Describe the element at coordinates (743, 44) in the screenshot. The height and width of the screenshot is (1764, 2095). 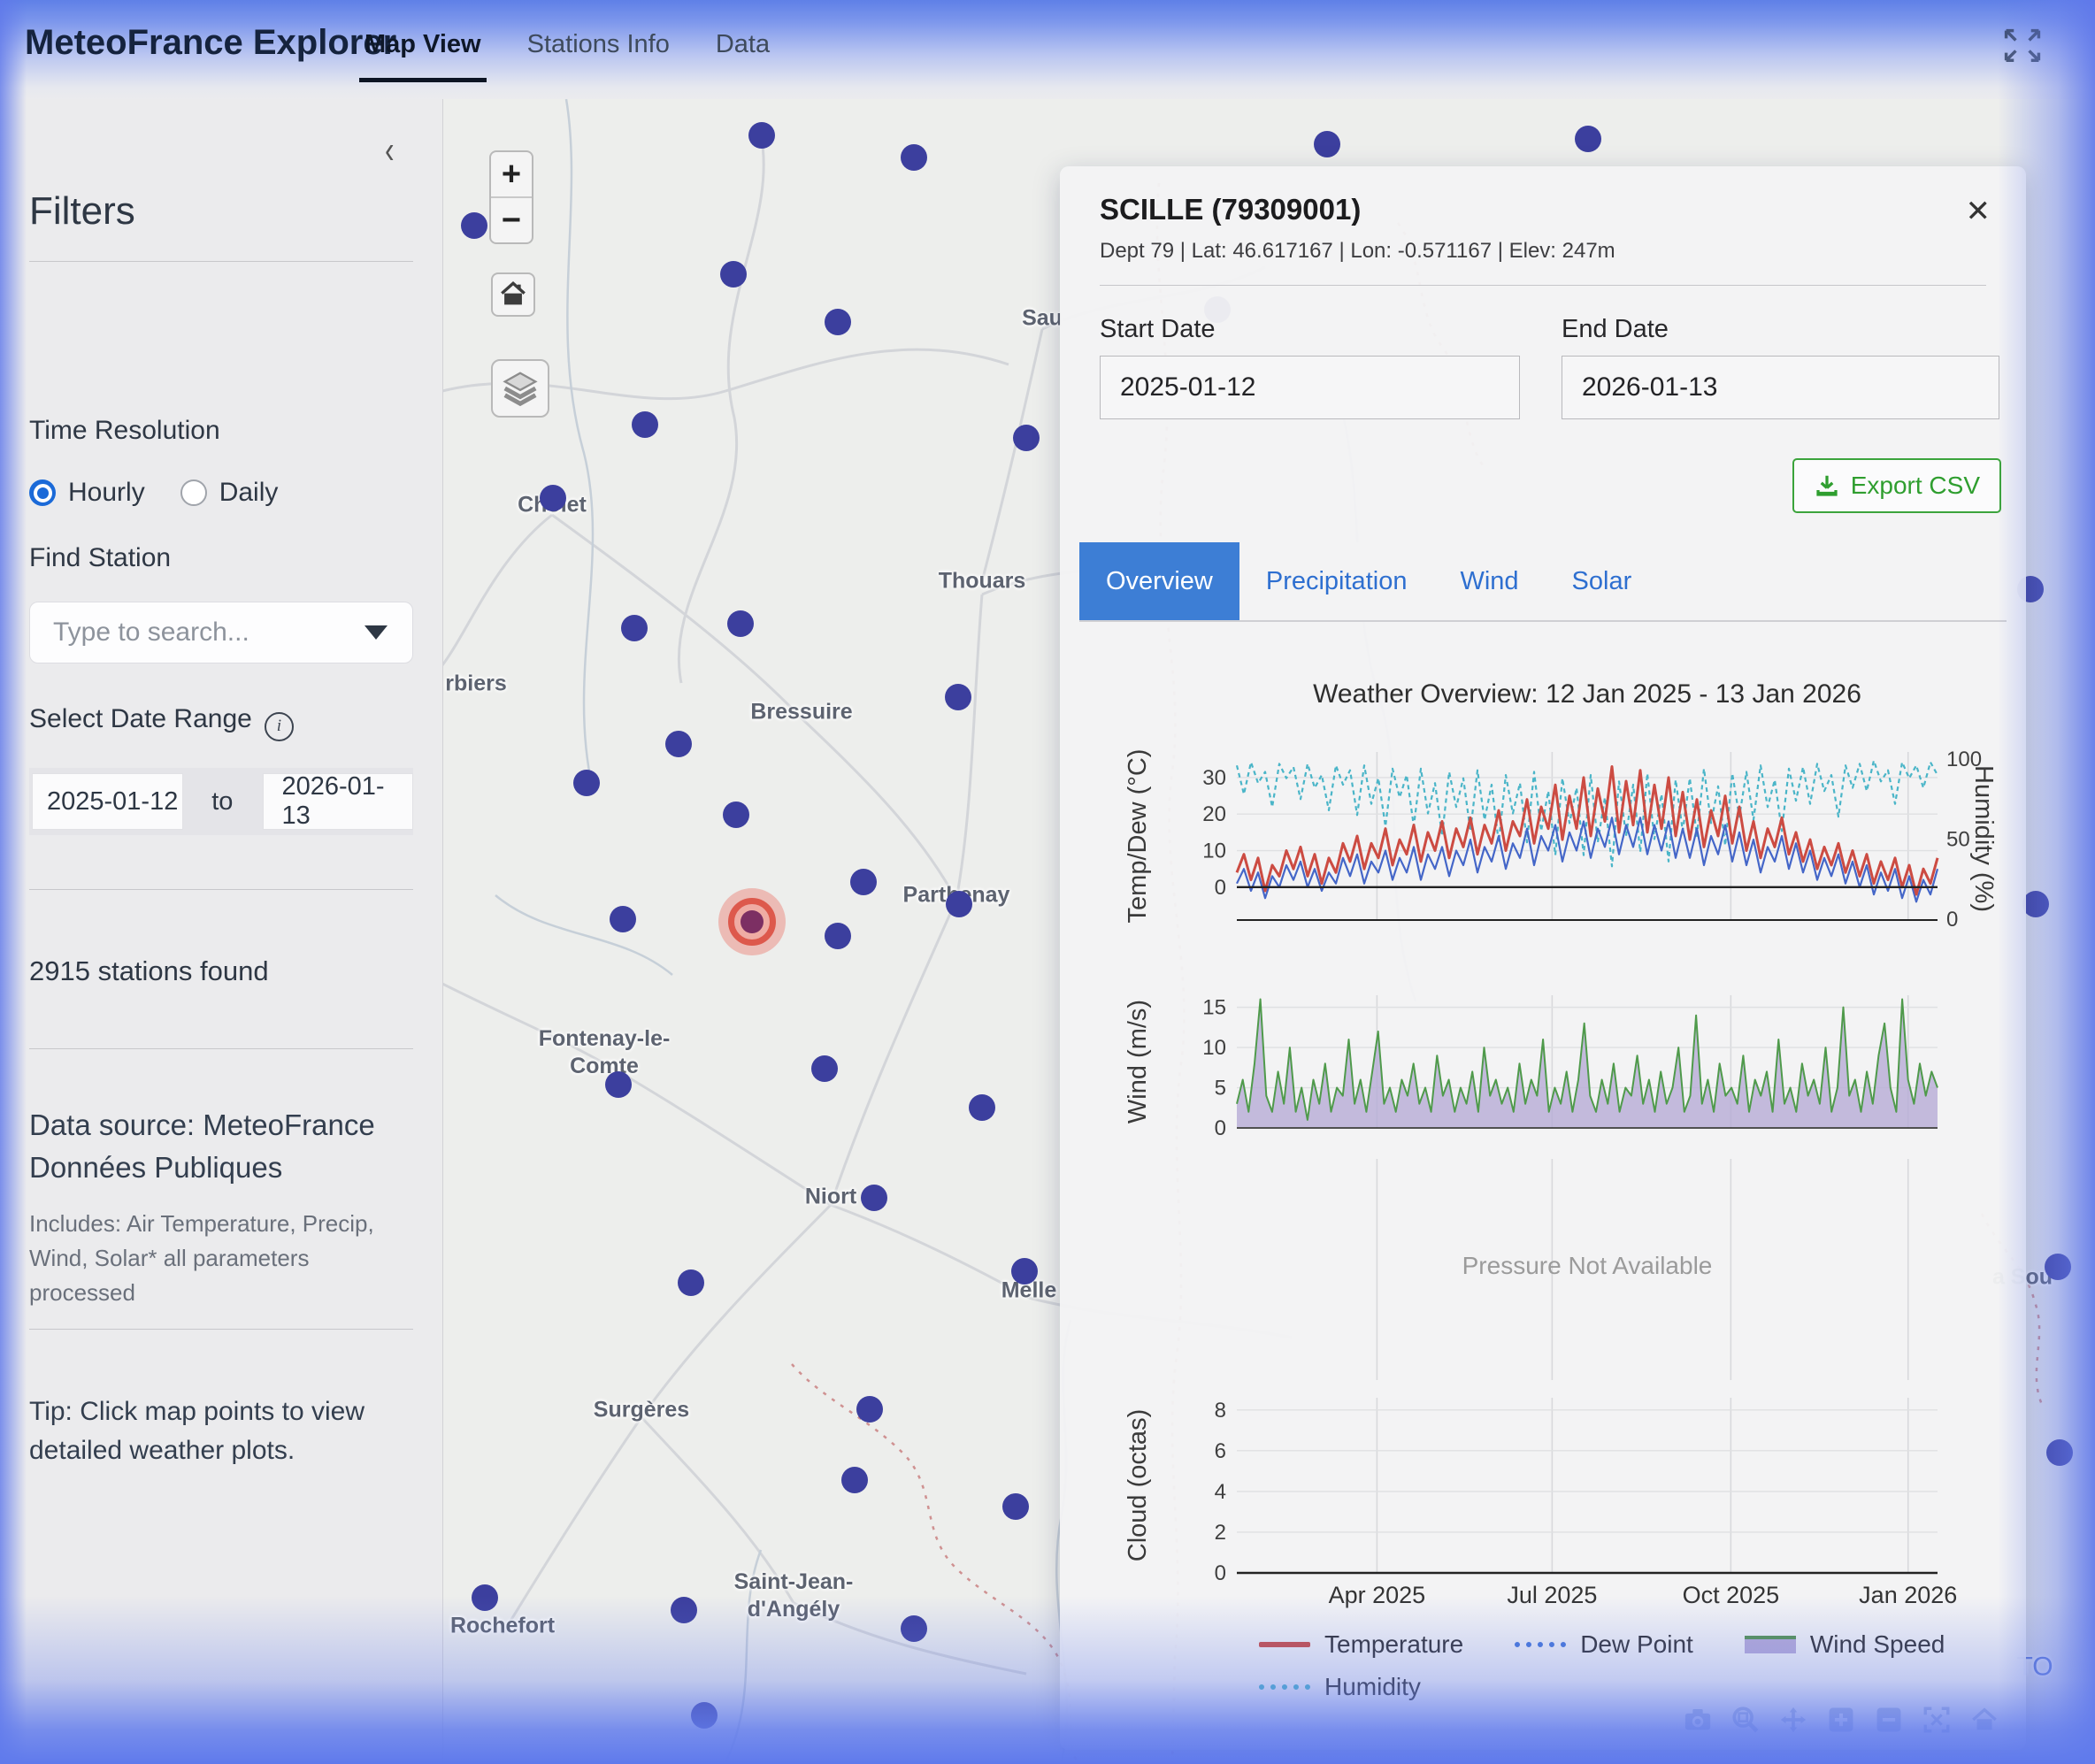
I see `tab-data: Data` at that location.